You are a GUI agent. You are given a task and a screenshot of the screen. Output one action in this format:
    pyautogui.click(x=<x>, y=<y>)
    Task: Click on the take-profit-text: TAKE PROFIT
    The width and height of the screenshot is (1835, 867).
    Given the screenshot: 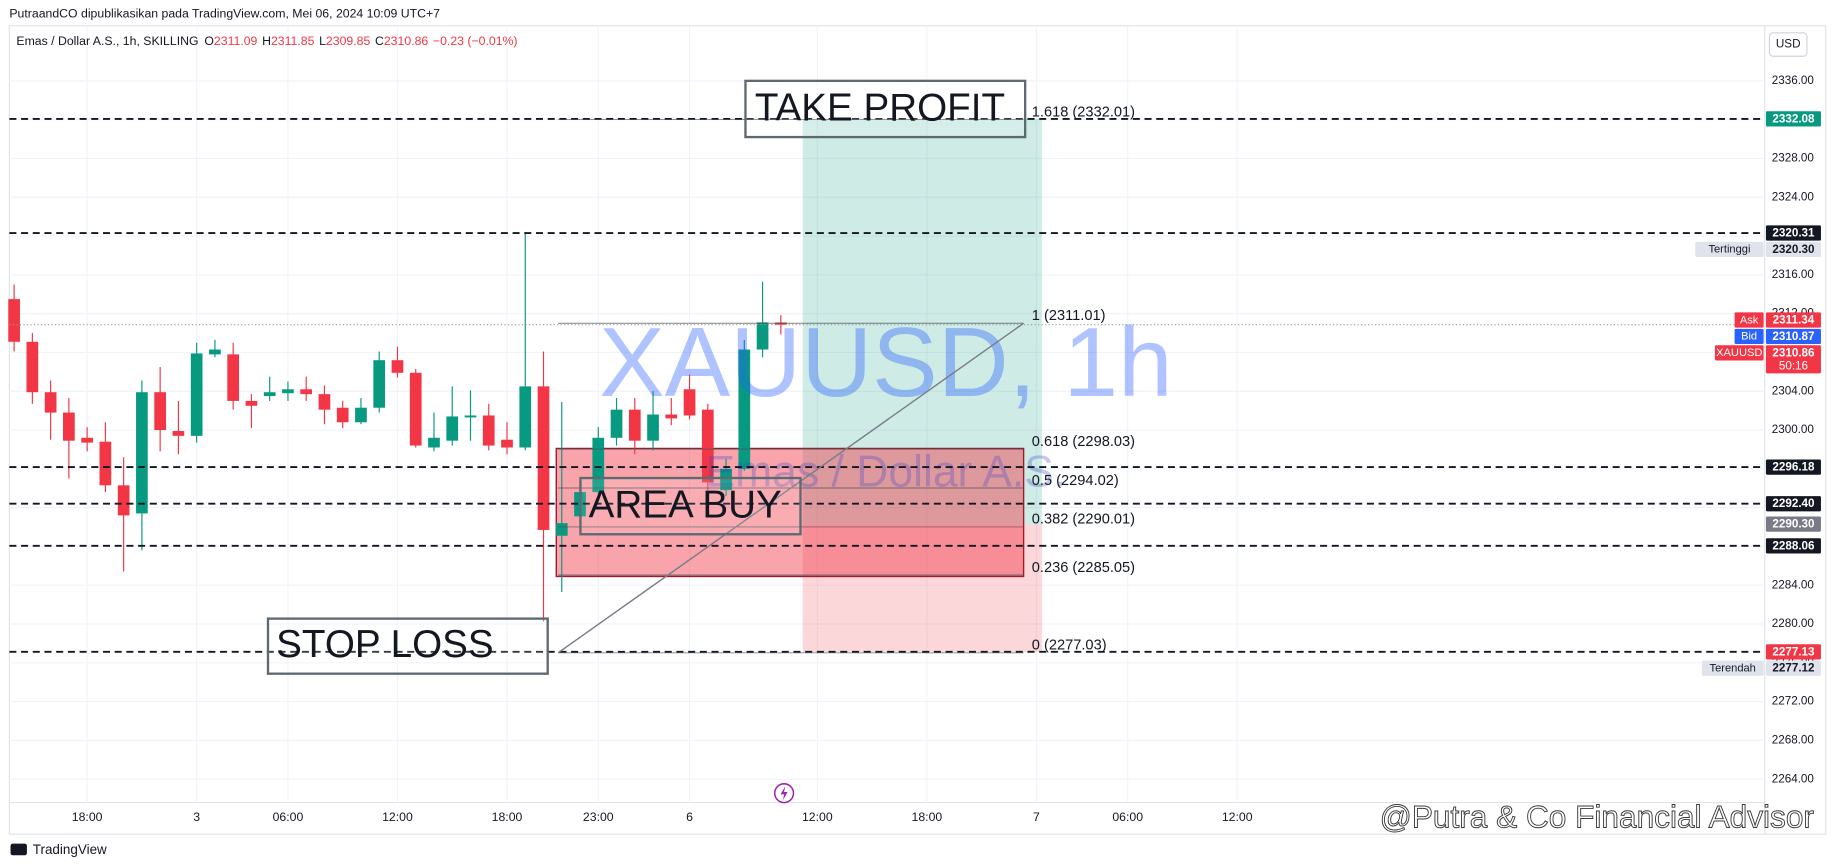 What is the action you would take?
    pyautogui.click(x=880, y=107)
    